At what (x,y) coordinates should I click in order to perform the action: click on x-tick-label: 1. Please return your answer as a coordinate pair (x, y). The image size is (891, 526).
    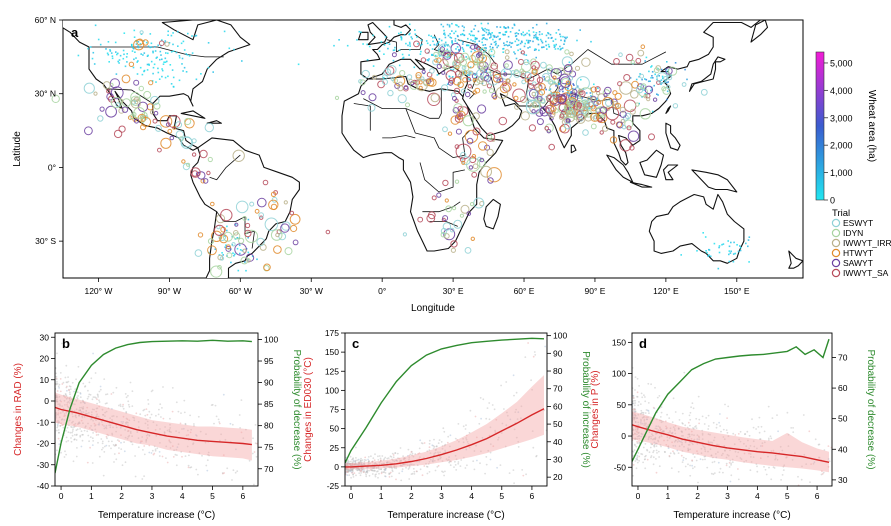
    Looking at the image, I should click on (667, 496).